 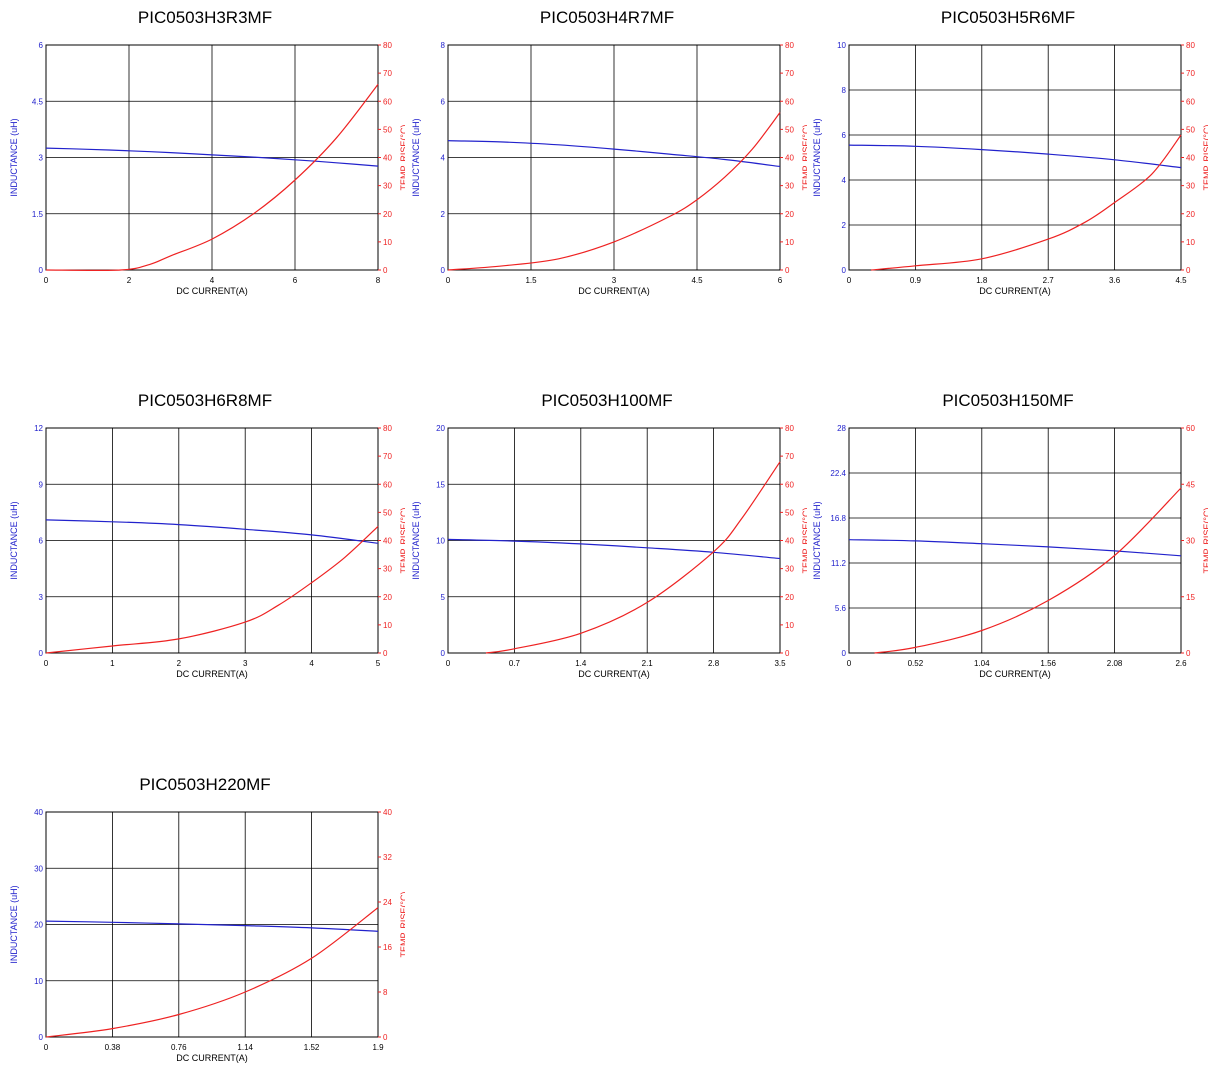 I want to click on y-tick-label: 9, so click(x=41, y=484).